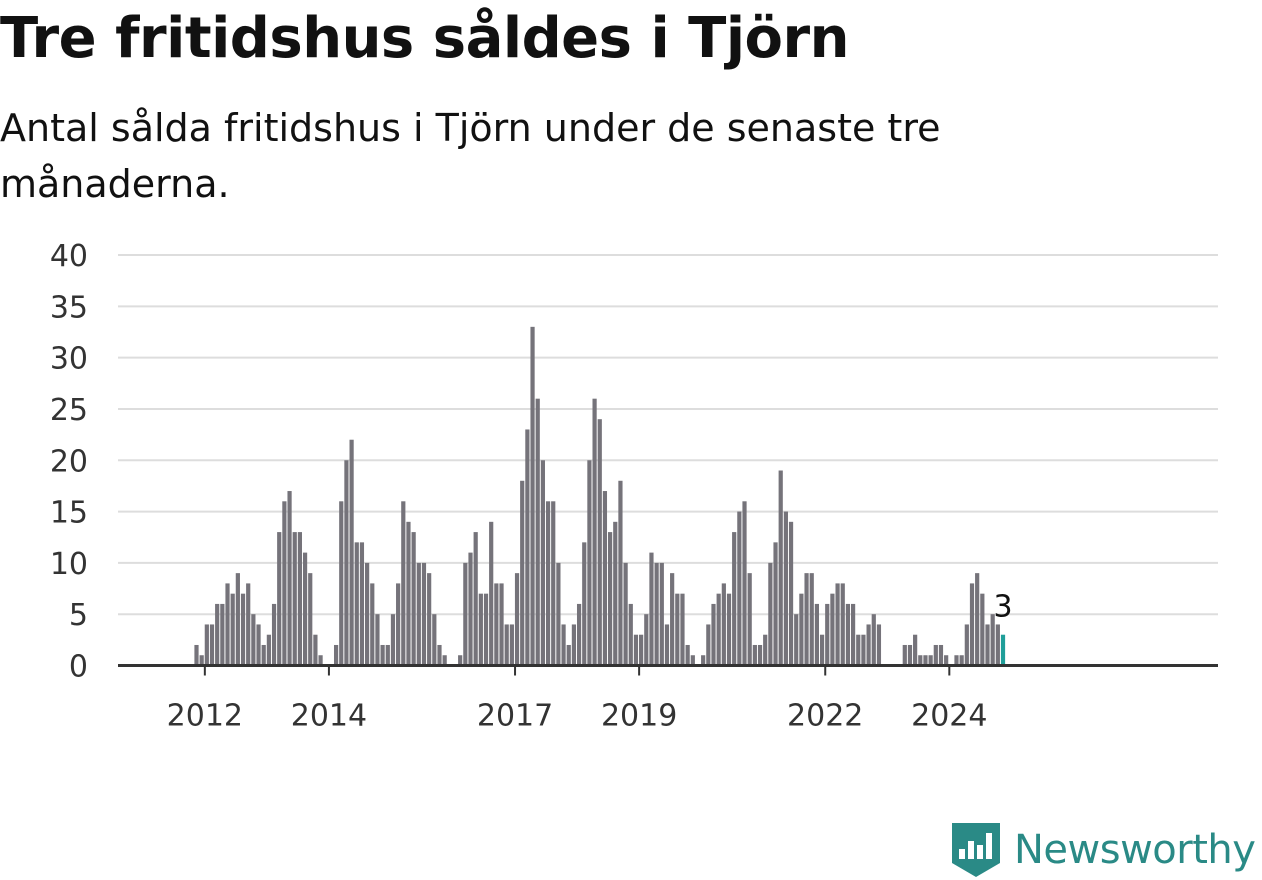 This screenshot has height=880, width=1262. Describe the element at coordinates (949, 716) in the screenshot. I see `x-tick-label: 2024` at that location.